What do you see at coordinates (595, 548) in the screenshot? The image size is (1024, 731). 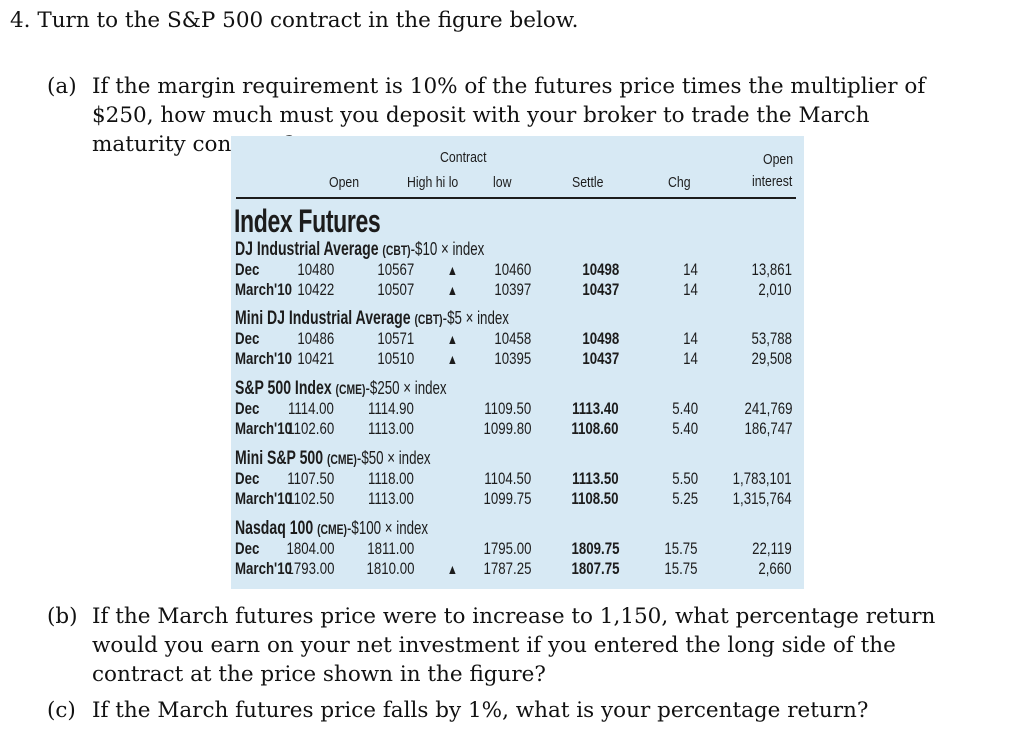 I see `settle-price: 1809.75` at bounding box center [595, 548].